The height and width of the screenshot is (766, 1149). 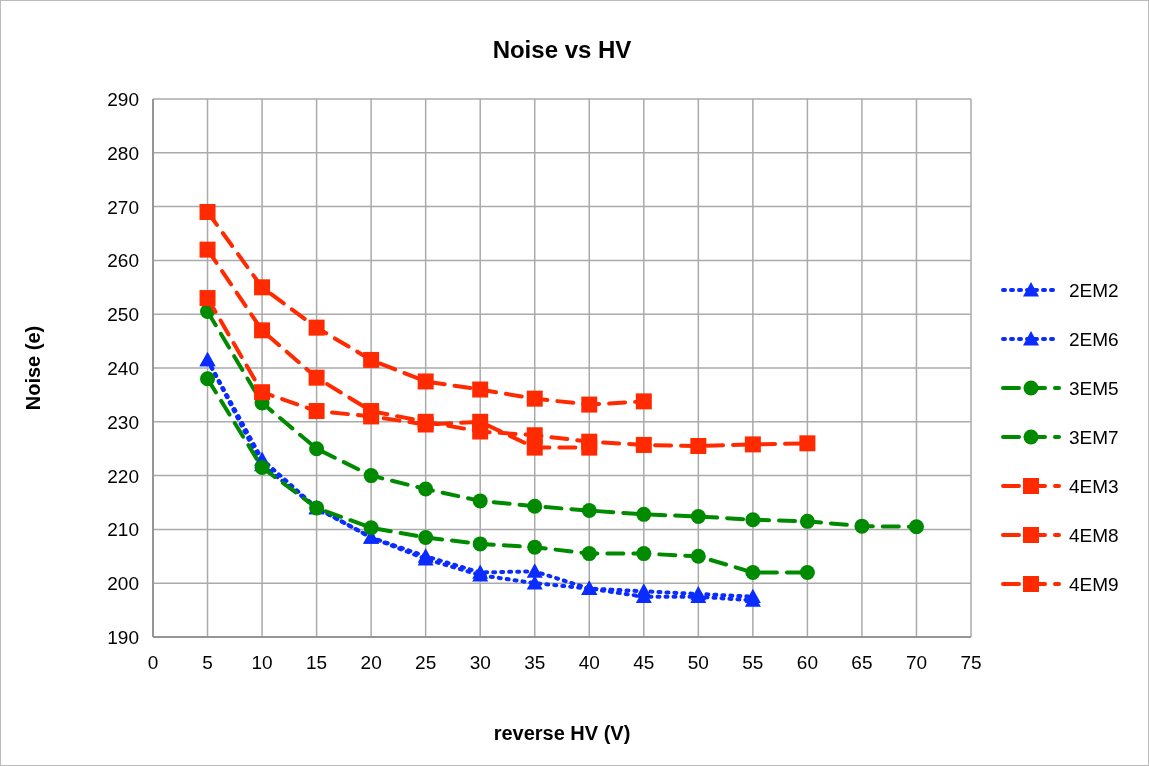 I want to click on legend-label: 3EM7, so click(x=1094, y=437).